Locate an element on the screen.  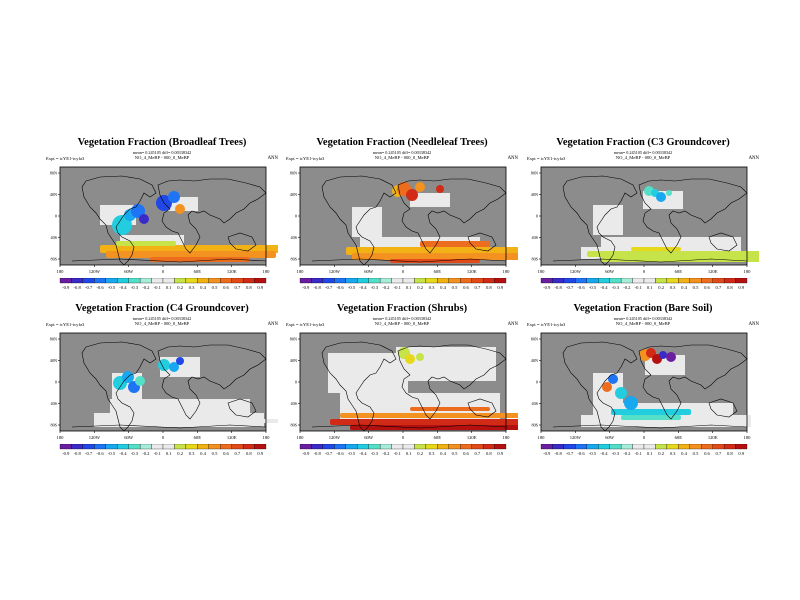
colorbar-label: -0.5 is located at coordinates (593, 287).